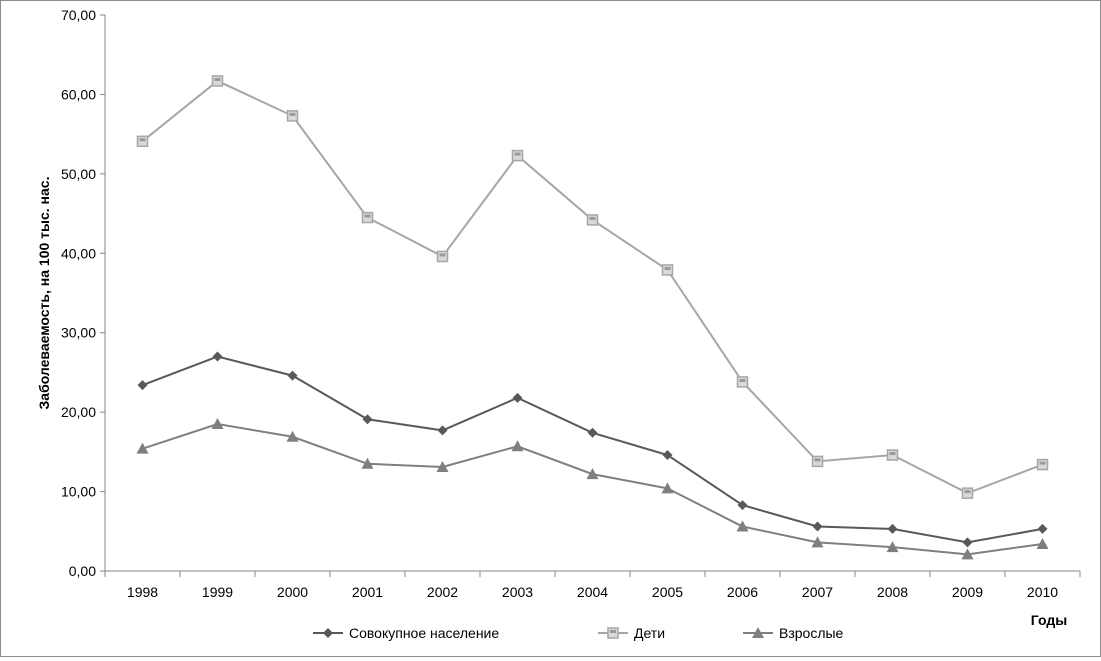 This screenshot has width=1101, height=661. What do you see at coordinates (517, 592) in the screenshot?
I see `x-tick-label: 2003` at bounding box center [517, 592].